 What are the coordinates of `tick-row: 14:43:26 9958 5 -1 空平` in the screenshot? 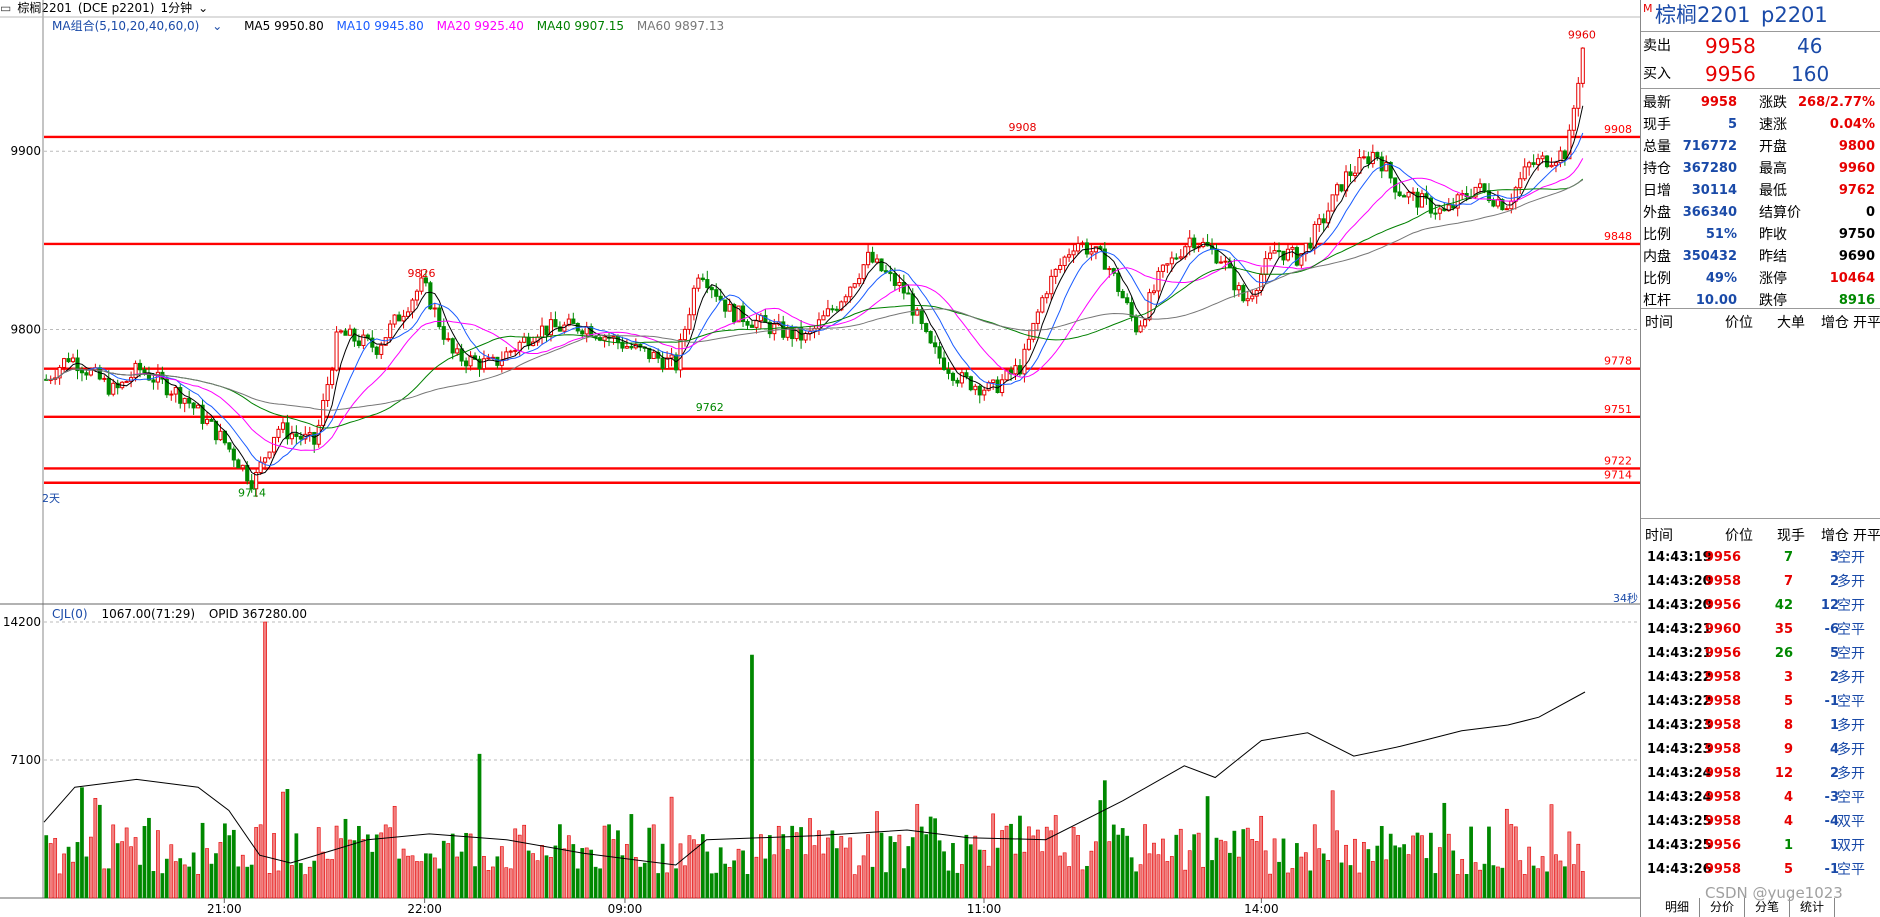 It's located at (1760, 870).